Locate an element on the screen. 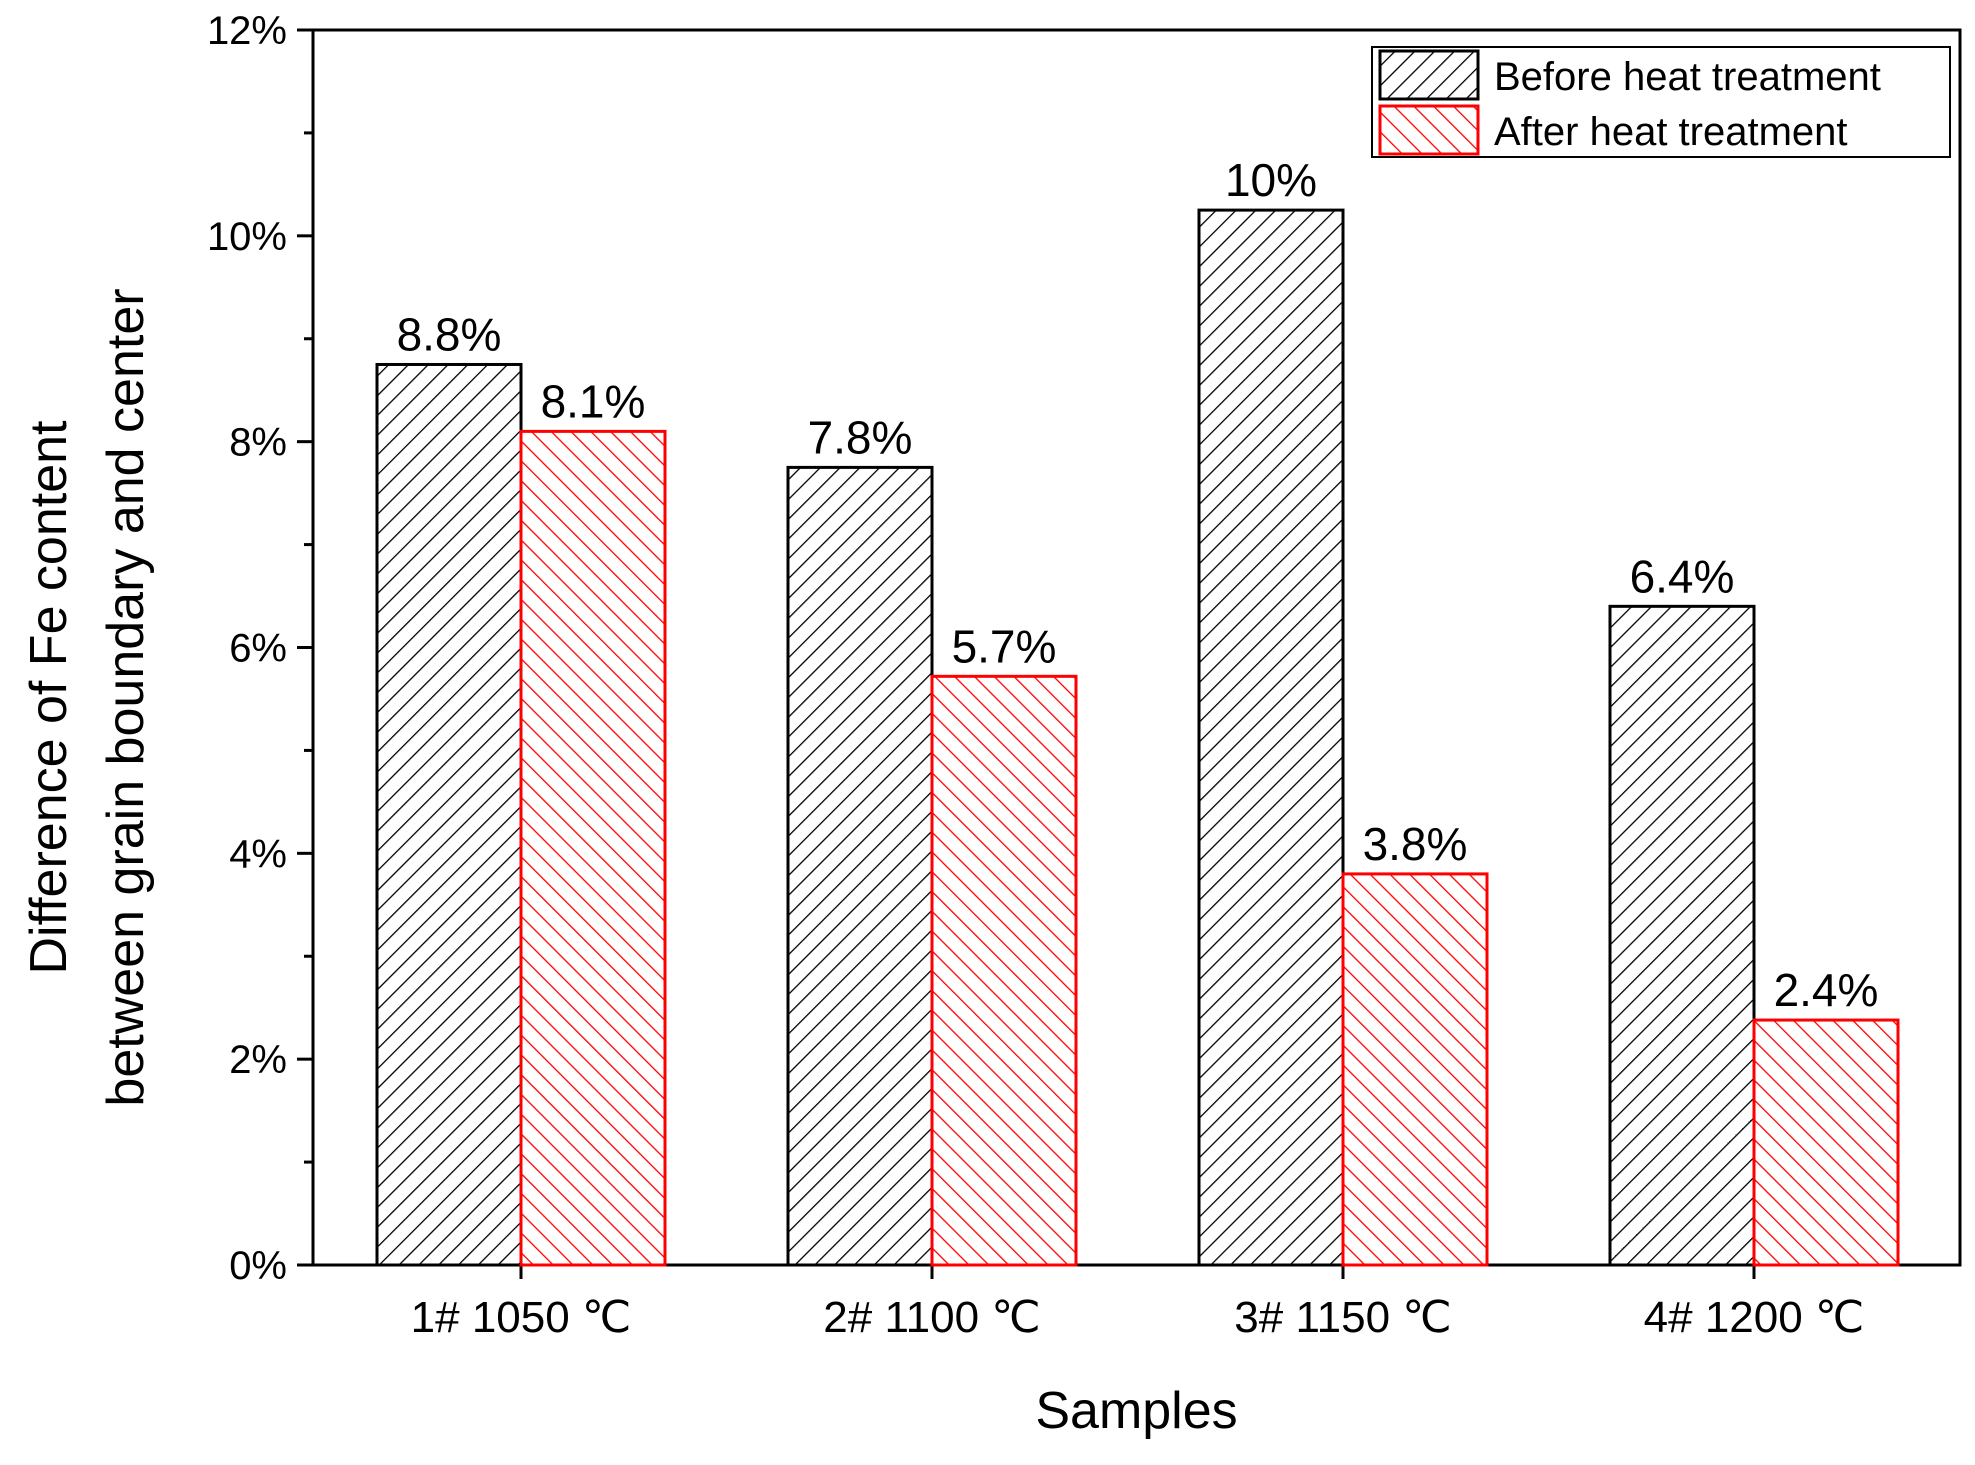 This screenshot has width=1975, height=1465. x-category-label: 1# 1050 ℃ is located at coordinates (521, 1317).